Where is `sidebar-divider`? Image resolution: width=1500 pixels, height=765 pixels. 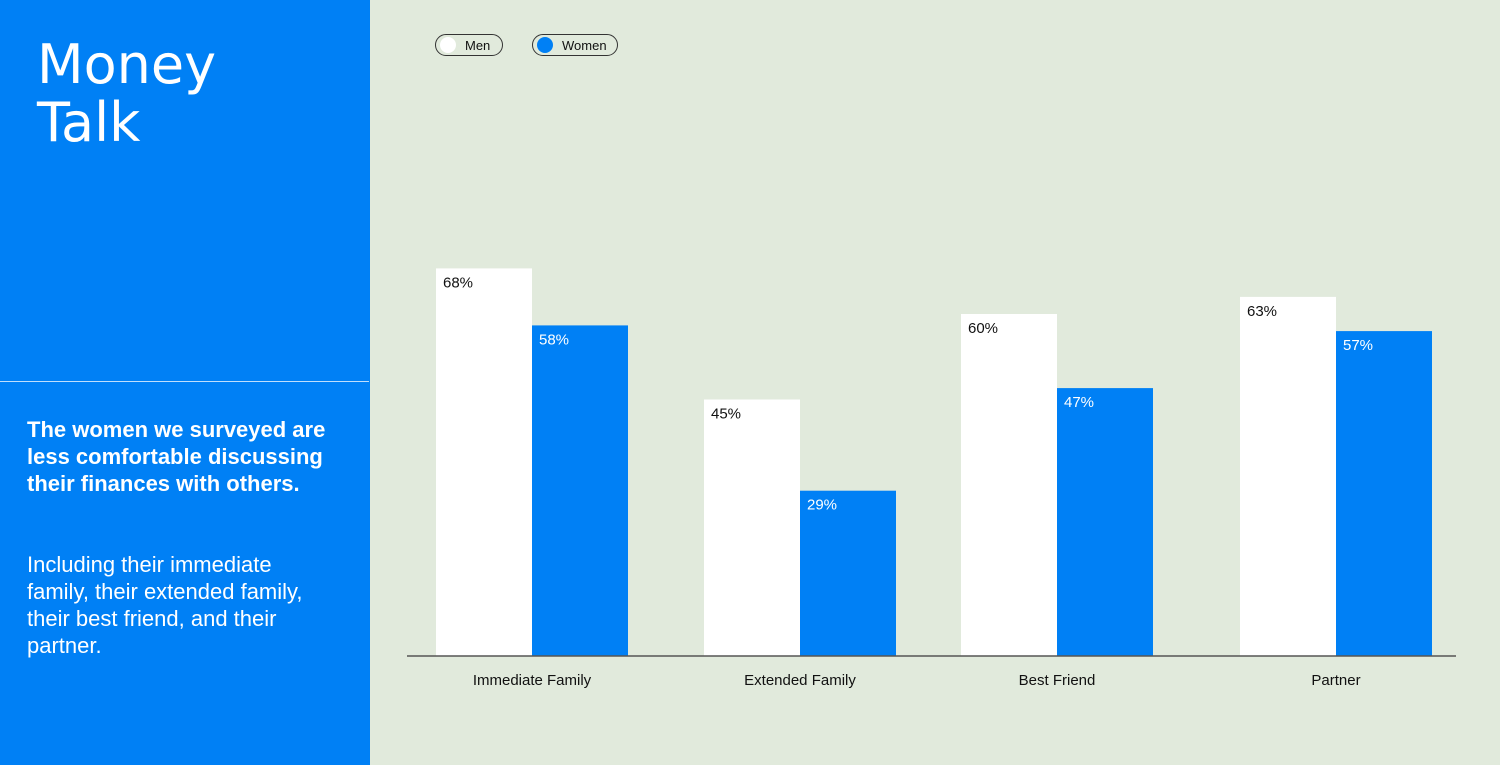
sidebar-divider is located at coordinates (184, 381).